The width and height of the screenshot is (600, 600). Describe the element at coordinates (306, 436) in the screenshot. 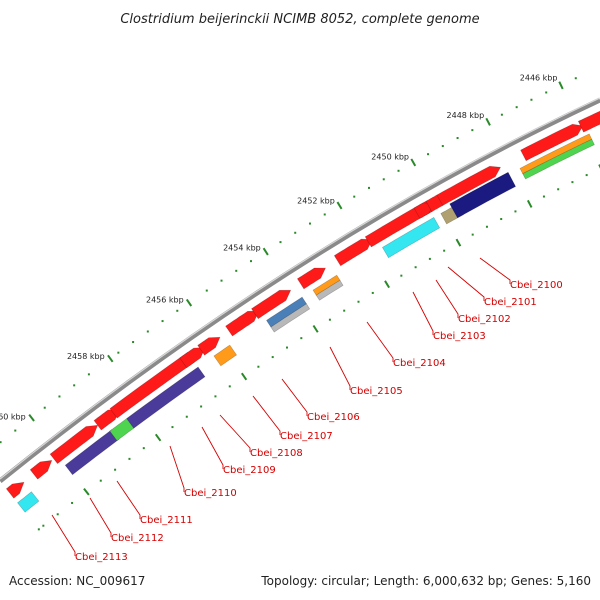

I see `gene-label-cbei-2107: Cbei_2107` at that location.